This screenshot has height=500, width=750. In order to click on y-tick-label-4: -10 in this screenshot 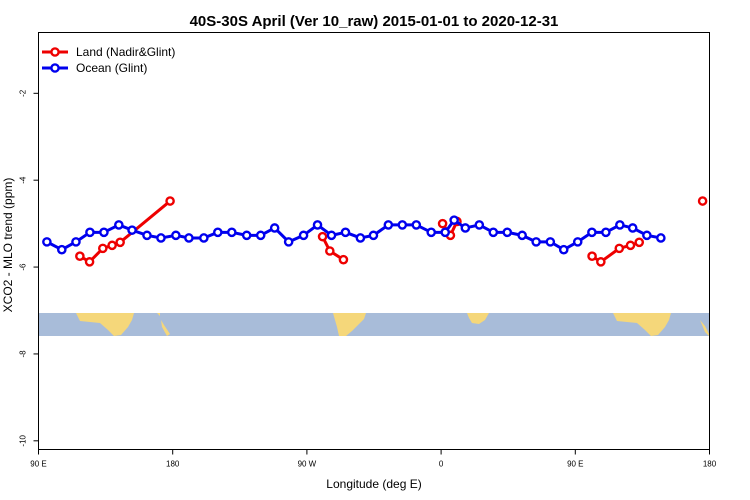, I will do `click(23, 440)`.